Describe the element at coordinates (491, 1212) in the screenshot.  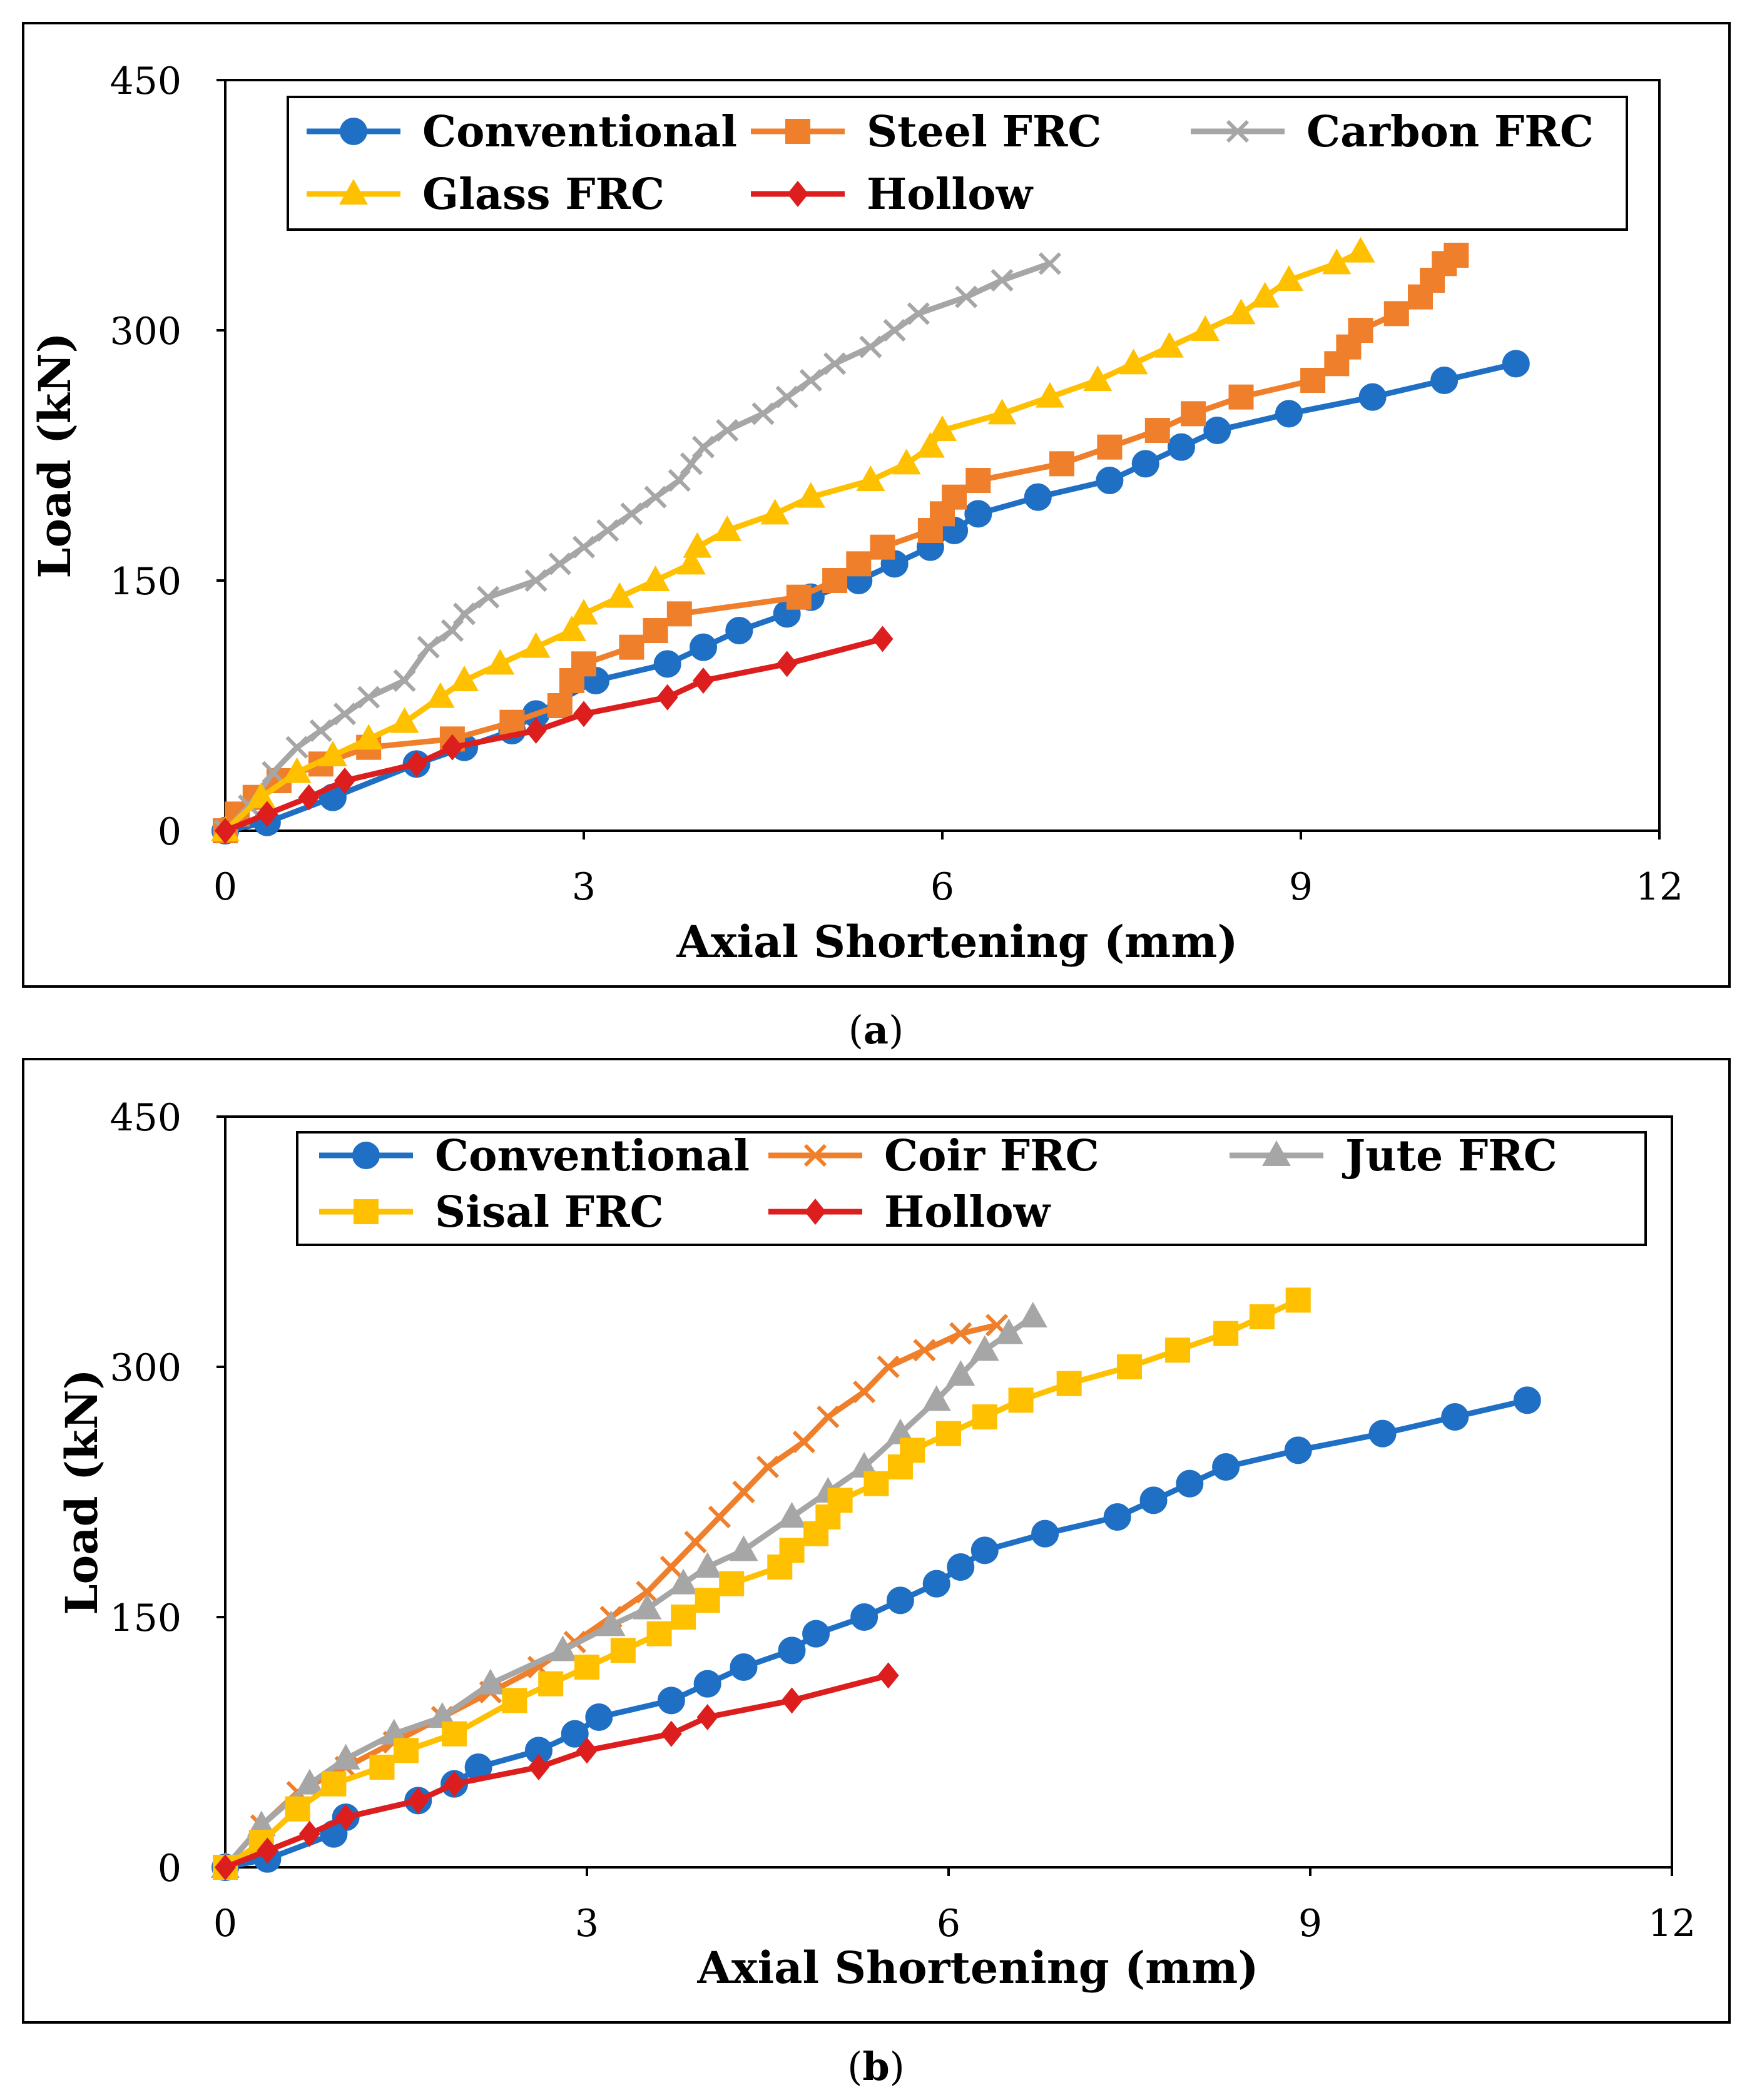
I see `legend-item: Sisal FRC` at that location.